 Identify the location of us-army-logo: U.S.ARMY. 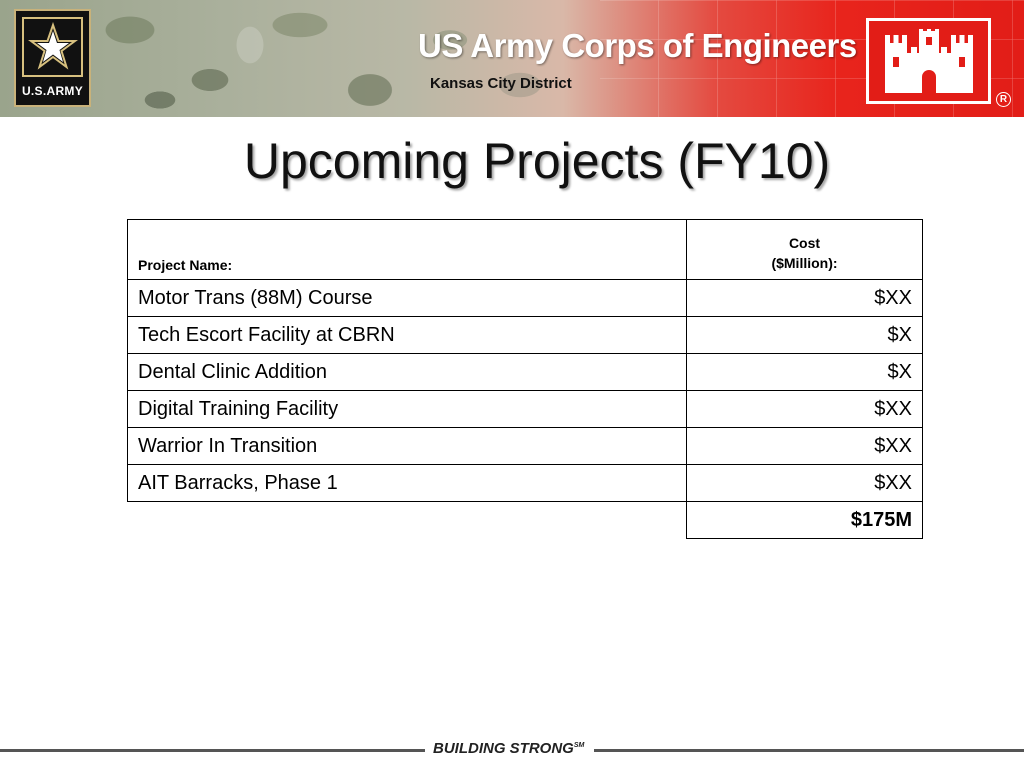
(52, 58).